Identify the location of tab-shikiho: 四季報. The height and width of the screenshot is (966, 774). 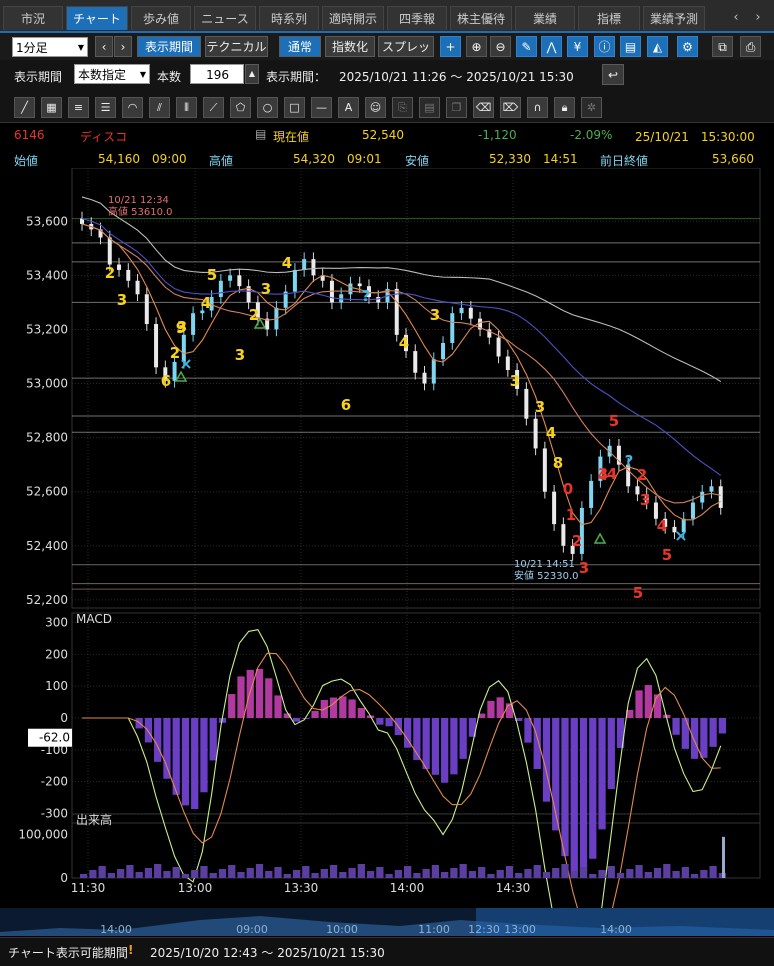
(417, 18).